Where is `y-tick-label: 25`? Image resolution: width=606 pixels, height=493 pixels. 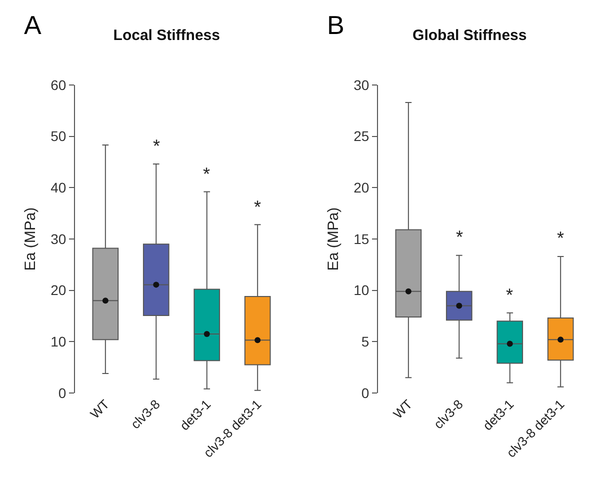
y-tick-label: 25 is located at coordinates (362, 136).